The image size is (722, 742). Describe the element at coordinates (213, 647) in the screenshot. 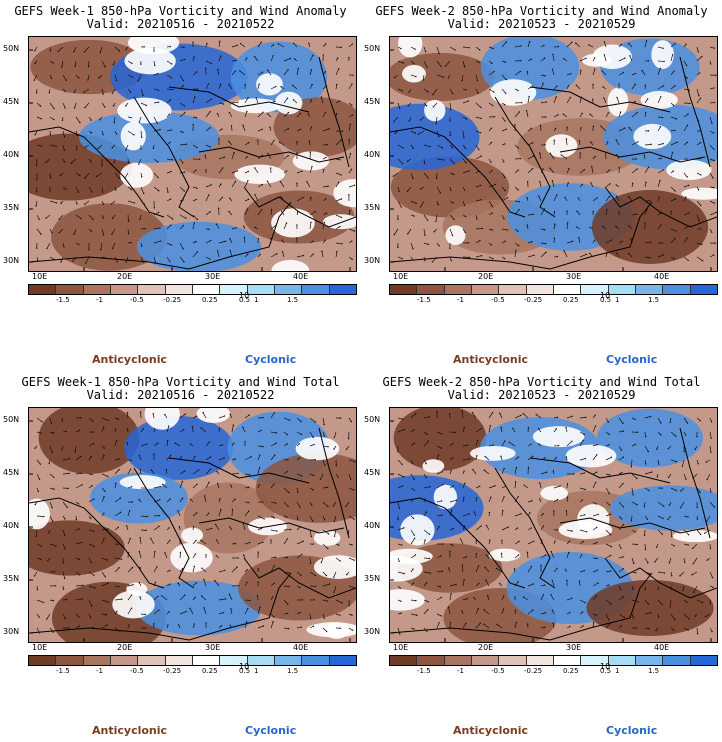

I see `lon-label-30e: 30E` at that location.